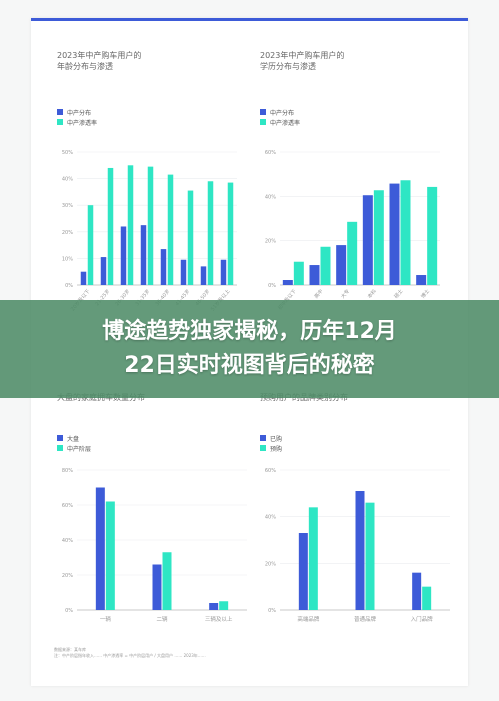 The image size is (499, 701). Describe the element at coordinates (154, 545) in the screenshot. I see `chart-car-count: 0% 20% 40% 60% 80% 一辆 二辆 三辆及以上` at that location.